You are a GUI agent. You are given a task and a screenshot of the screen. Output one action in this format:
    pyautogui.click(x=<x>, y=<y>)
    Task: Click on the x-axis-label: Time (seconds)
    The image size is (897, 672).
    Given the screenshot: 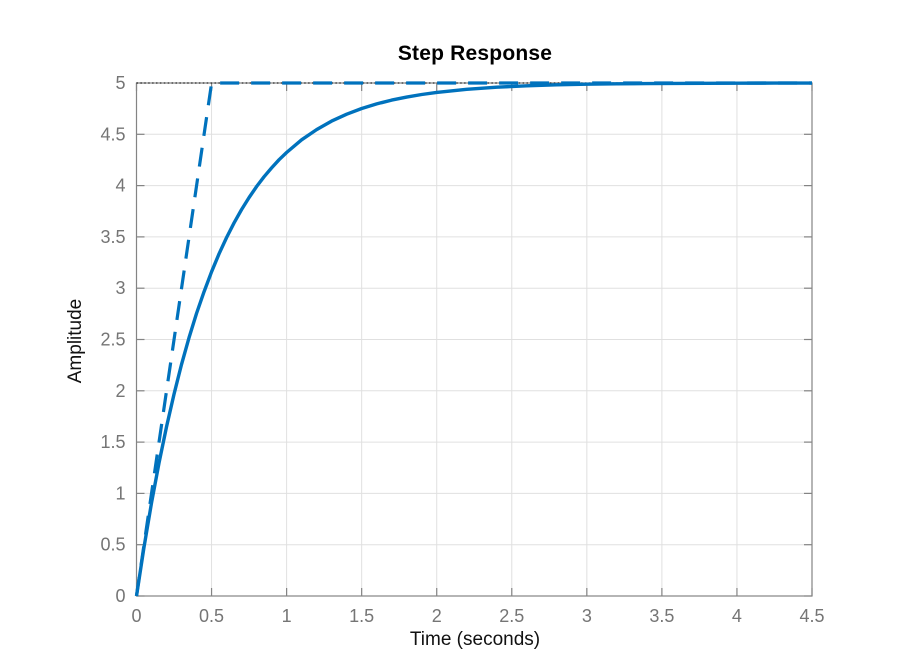 What is the action you would take?
    pyautogui.click(x=475, y=639)
    